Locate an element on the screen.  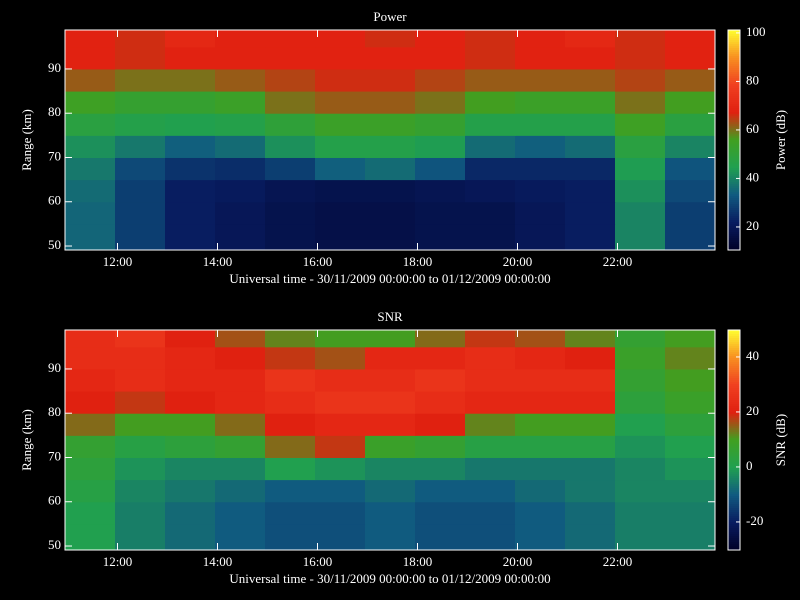
y-tick-label: 80 is located at coordinates (54, 411).